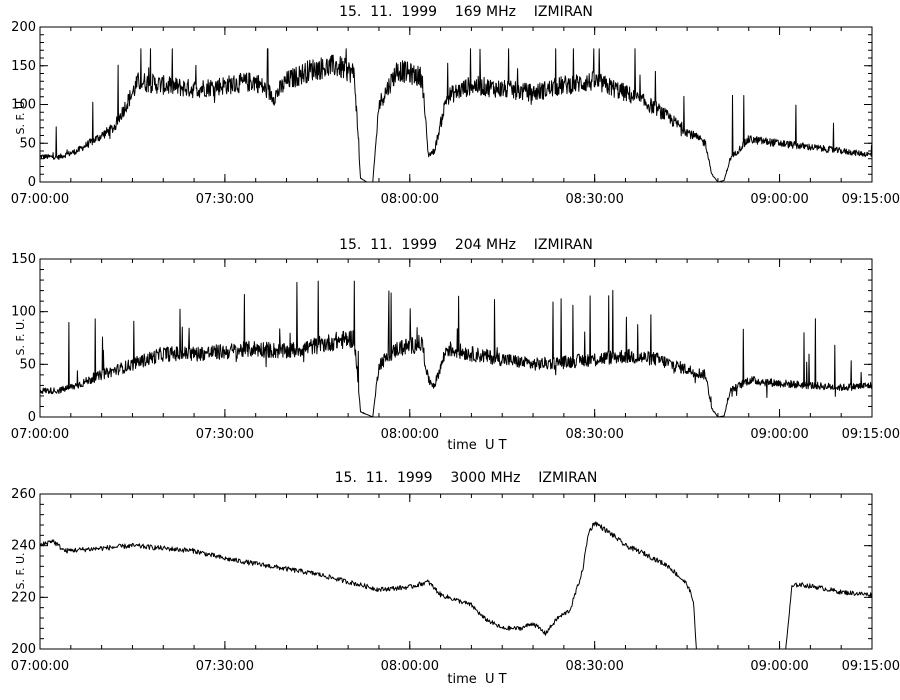 The height and width of the screenshot is (700, 900). I want to click on panel-title: 15. 11. 1999 204 MHz IZMIRAN, so click(466, 245).